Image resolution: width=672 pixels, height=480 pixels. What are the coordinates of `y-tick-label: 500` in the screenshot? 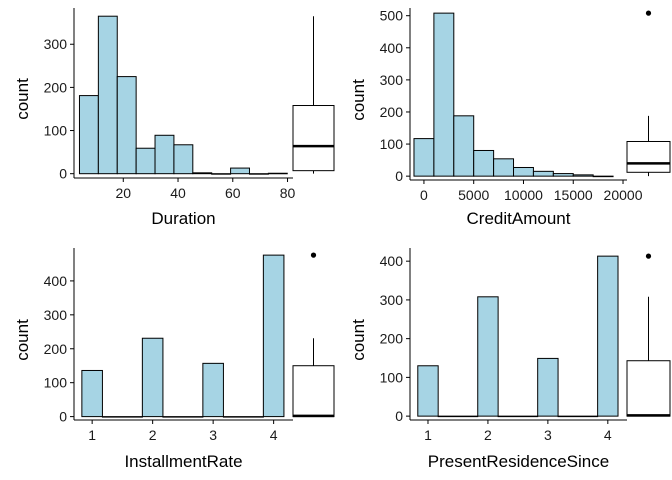 It's located at (392, 16).